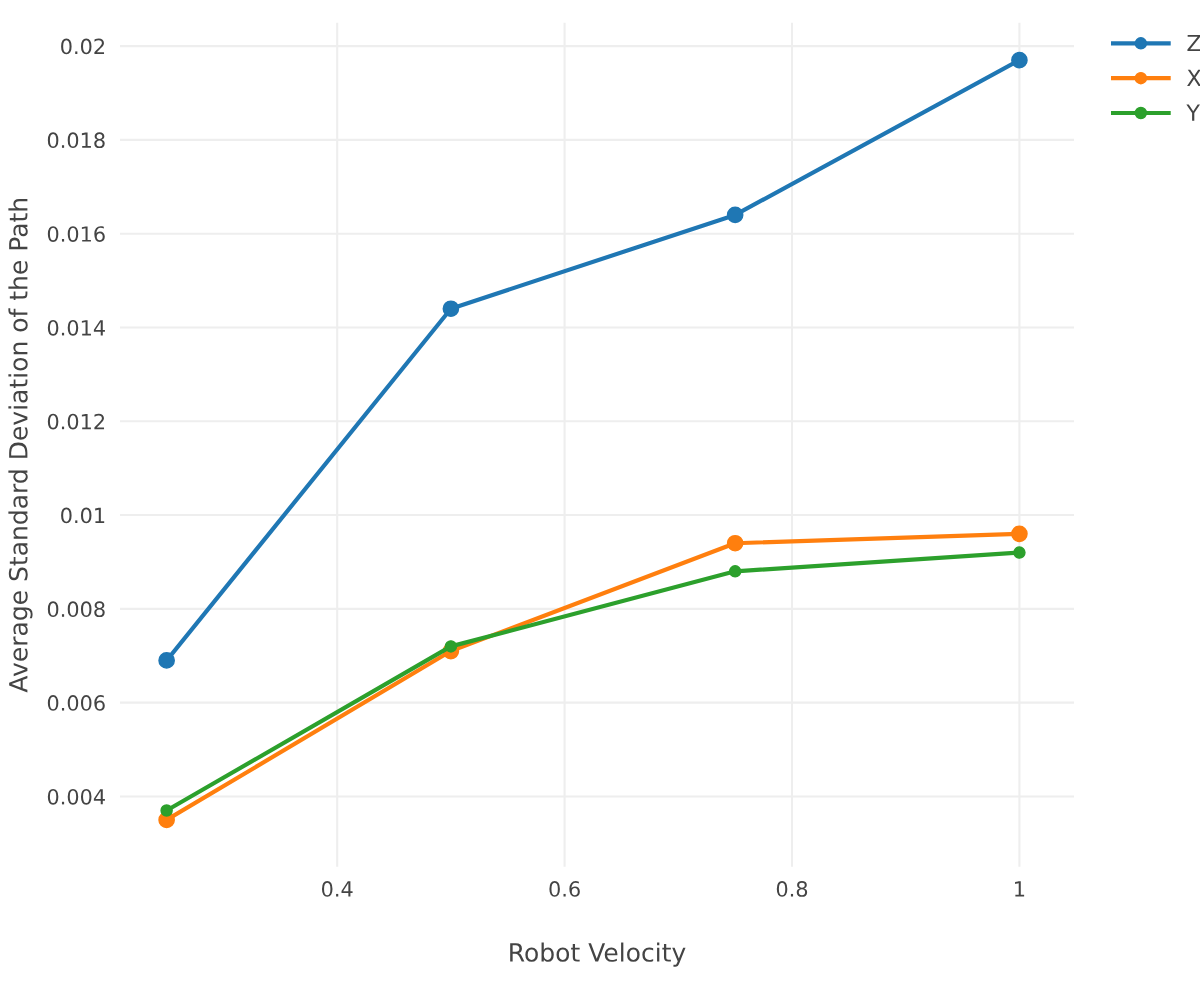  I want to click on y-axis-title: Average Standard Deviation of the Path, so click(20, 445).